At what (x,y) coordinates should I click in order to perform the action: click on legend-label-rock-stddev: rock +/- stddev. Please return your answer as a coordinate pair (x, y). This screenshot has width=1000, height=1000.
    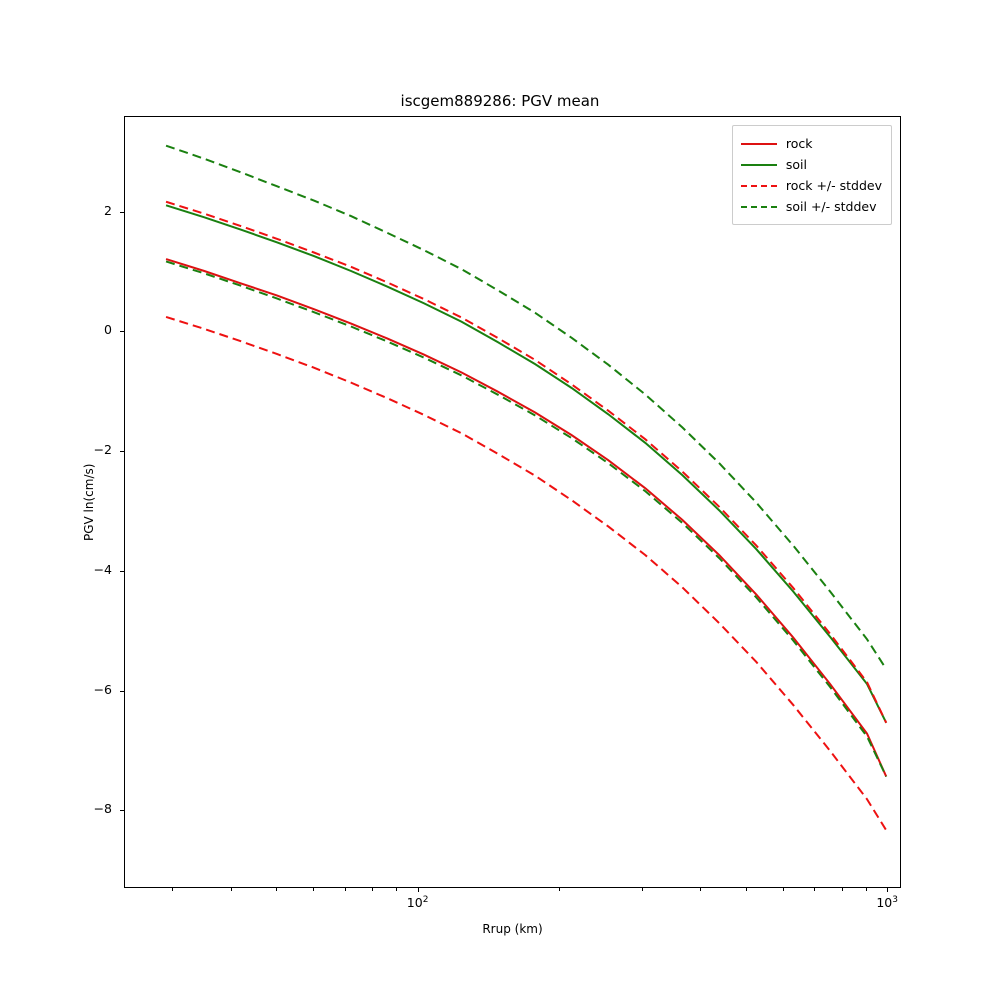
    Looking at the image, I should click on (833, 185).